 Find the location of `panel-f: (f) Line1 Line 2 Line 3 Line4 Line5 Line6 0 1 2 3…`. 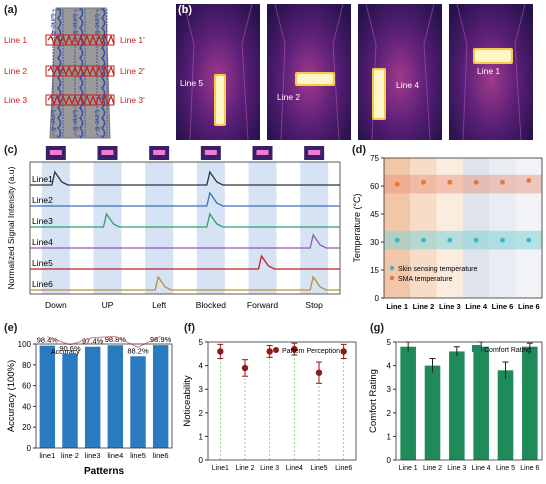

panel-f: (f) Line1 Line 2 Line 3 Line4 Line5 Line6 0 1 2 3… is located at coordinates (270, 402).